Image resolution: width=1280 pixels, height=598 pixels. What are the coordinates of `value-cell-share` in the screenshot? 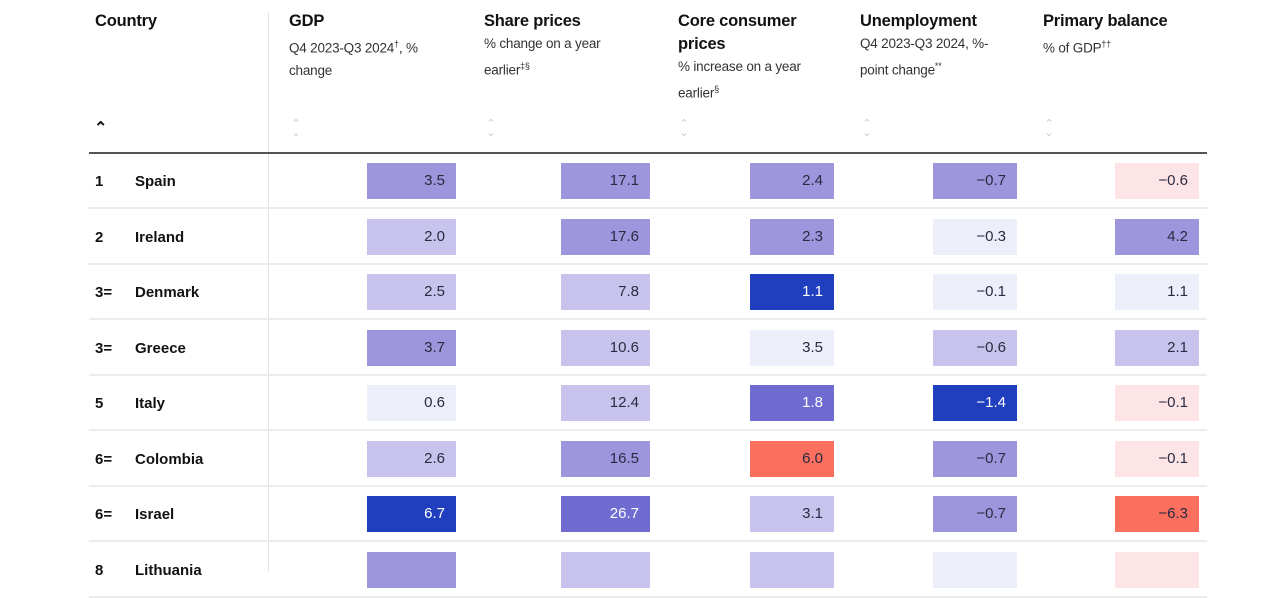 It's located at (605, 569).